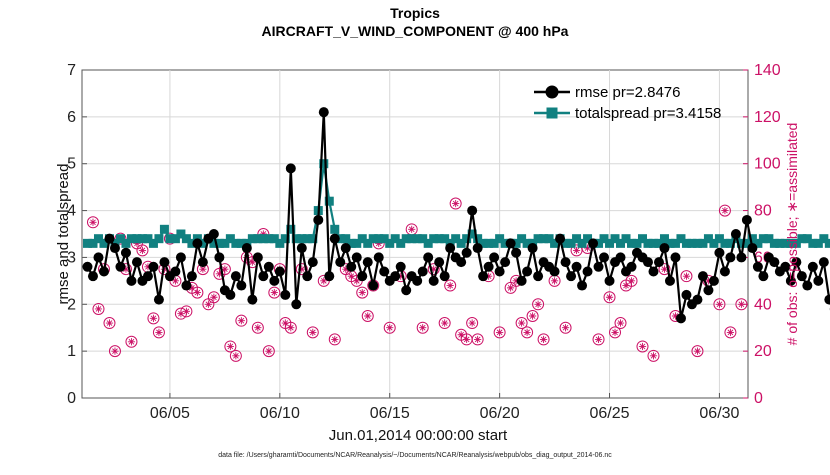 This screenshot has height=475, width=830. Describe the element at coordinates (71, 351) in the screenshot. I see `y-tick-label: 1` at that location.